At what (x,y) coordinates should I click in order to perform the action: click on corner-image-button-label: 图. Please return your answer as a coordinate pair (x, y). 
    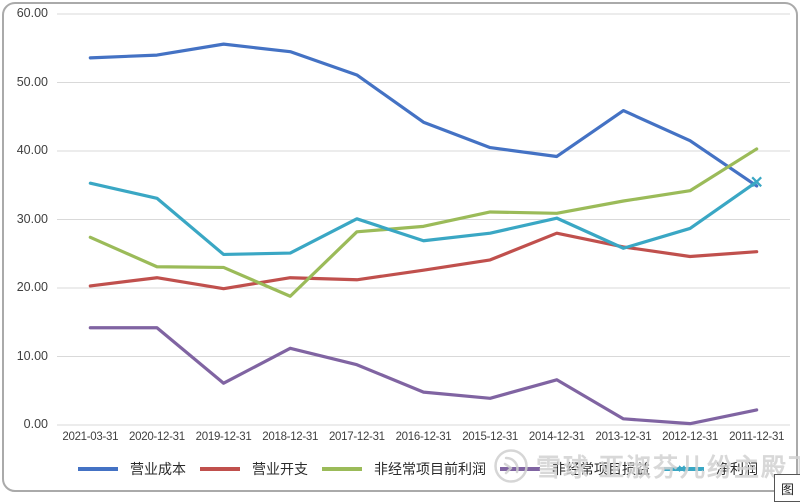
    Looking at the image, I should click on (788, 489).